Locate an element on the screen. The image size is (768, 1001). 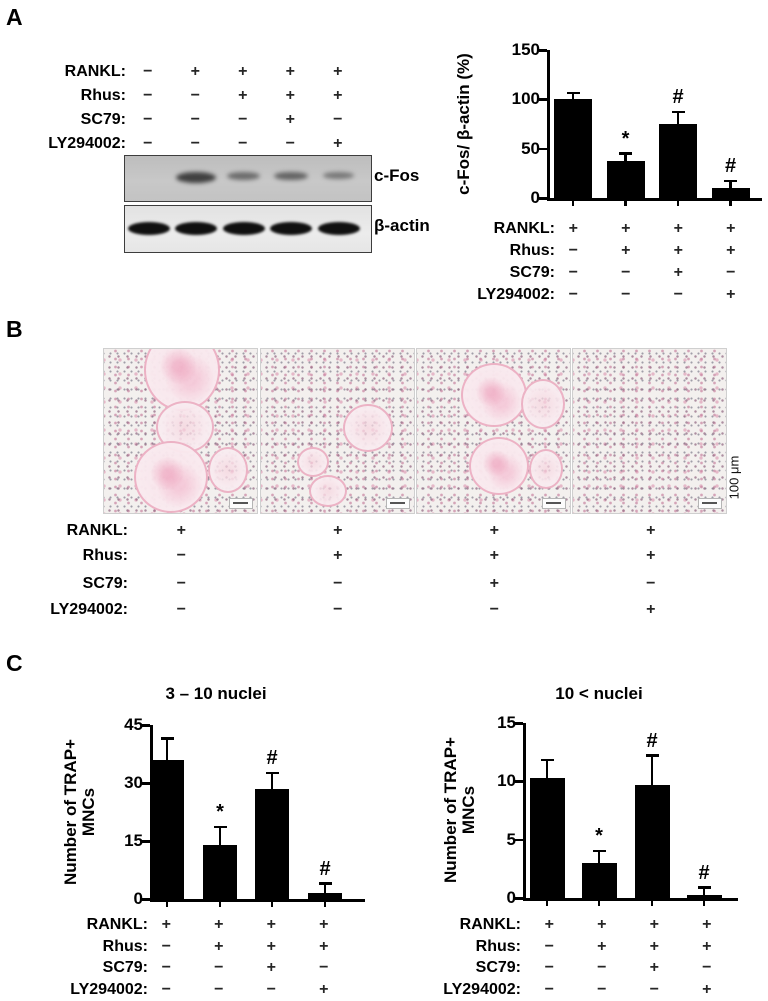
y-tick-label: 15 is located at coordinates (506, 722).